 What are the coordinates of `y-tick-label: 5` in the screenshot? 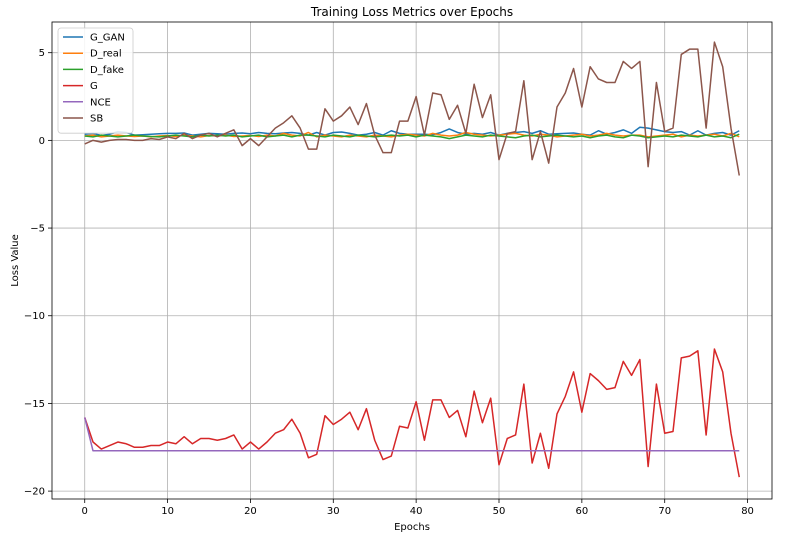 It's located at (42, 53).